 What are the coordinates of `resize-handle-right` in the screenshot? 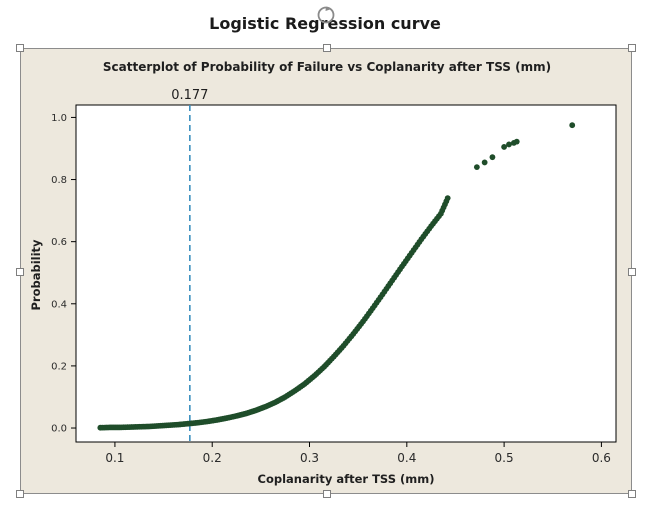 It's located at (632, 272).